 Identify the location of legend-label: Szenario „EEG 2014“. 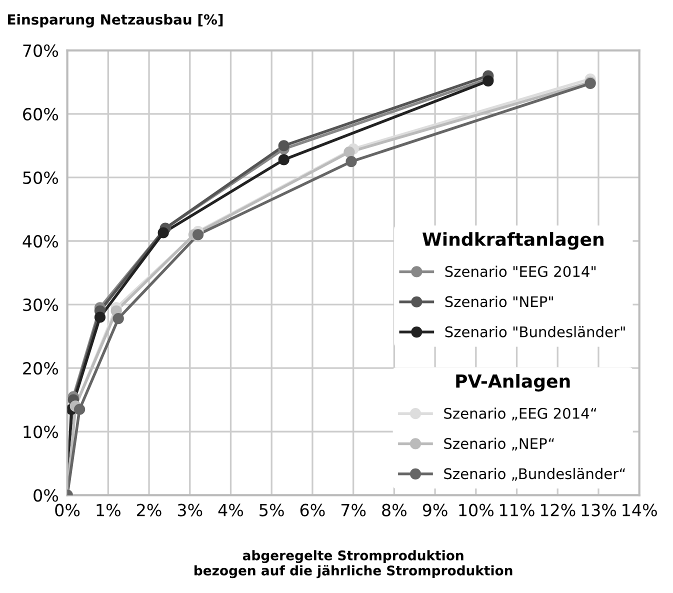
(520, 414).